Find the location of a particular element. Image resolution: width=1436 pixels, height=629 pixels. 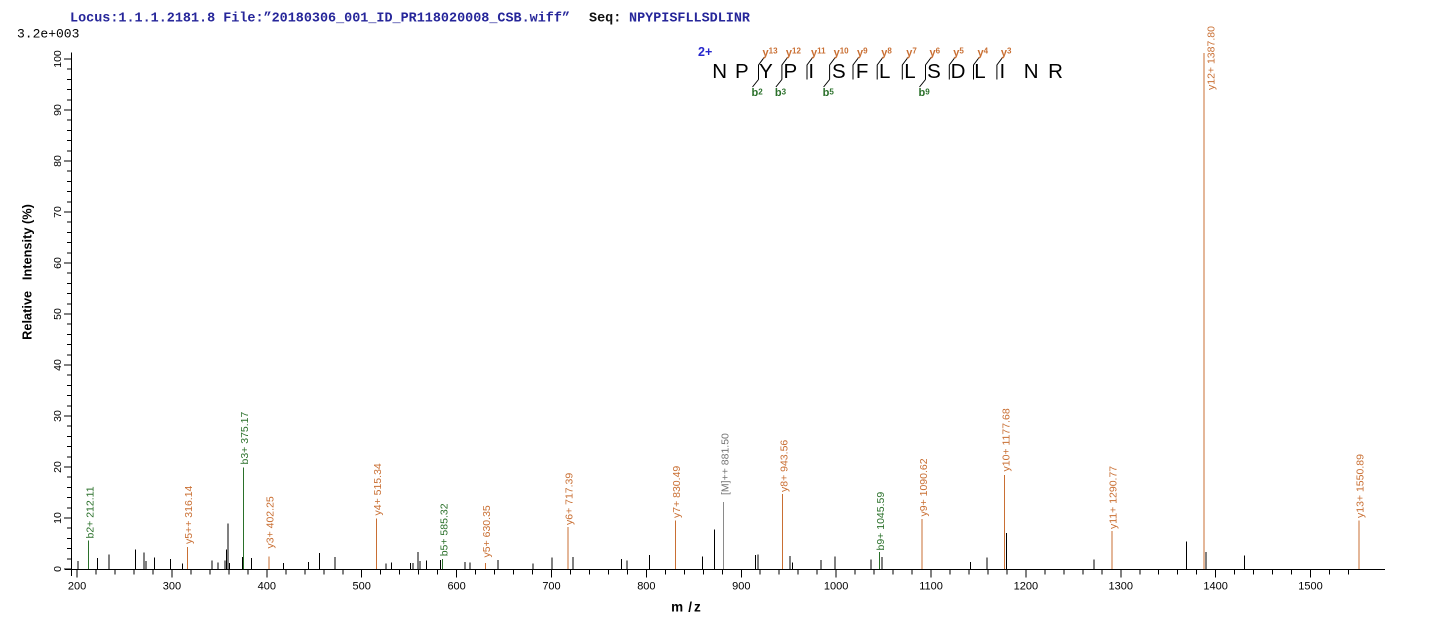

svg-text: y5 is located at coordinates (958, 53).